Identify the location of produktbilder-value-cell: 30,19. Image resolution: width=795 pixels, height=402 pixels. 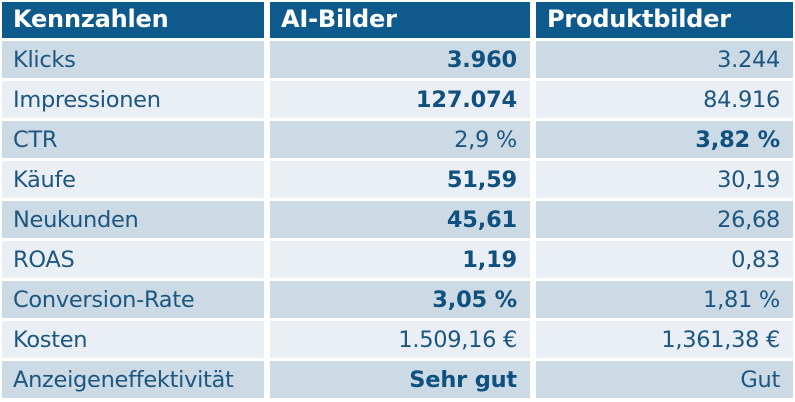
(664, 181).